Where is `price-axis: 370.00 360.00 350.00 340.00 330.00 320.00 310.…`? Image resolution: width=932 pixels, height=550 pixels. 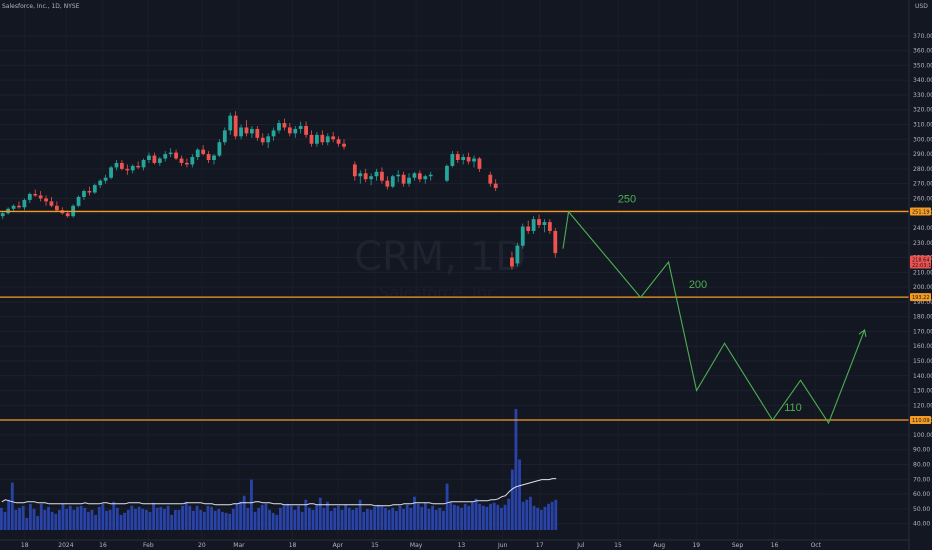 price-axis: 370.00 360.00 350.00 340.00 330.00 320.00 310.… is located at coordinates (920, 275).